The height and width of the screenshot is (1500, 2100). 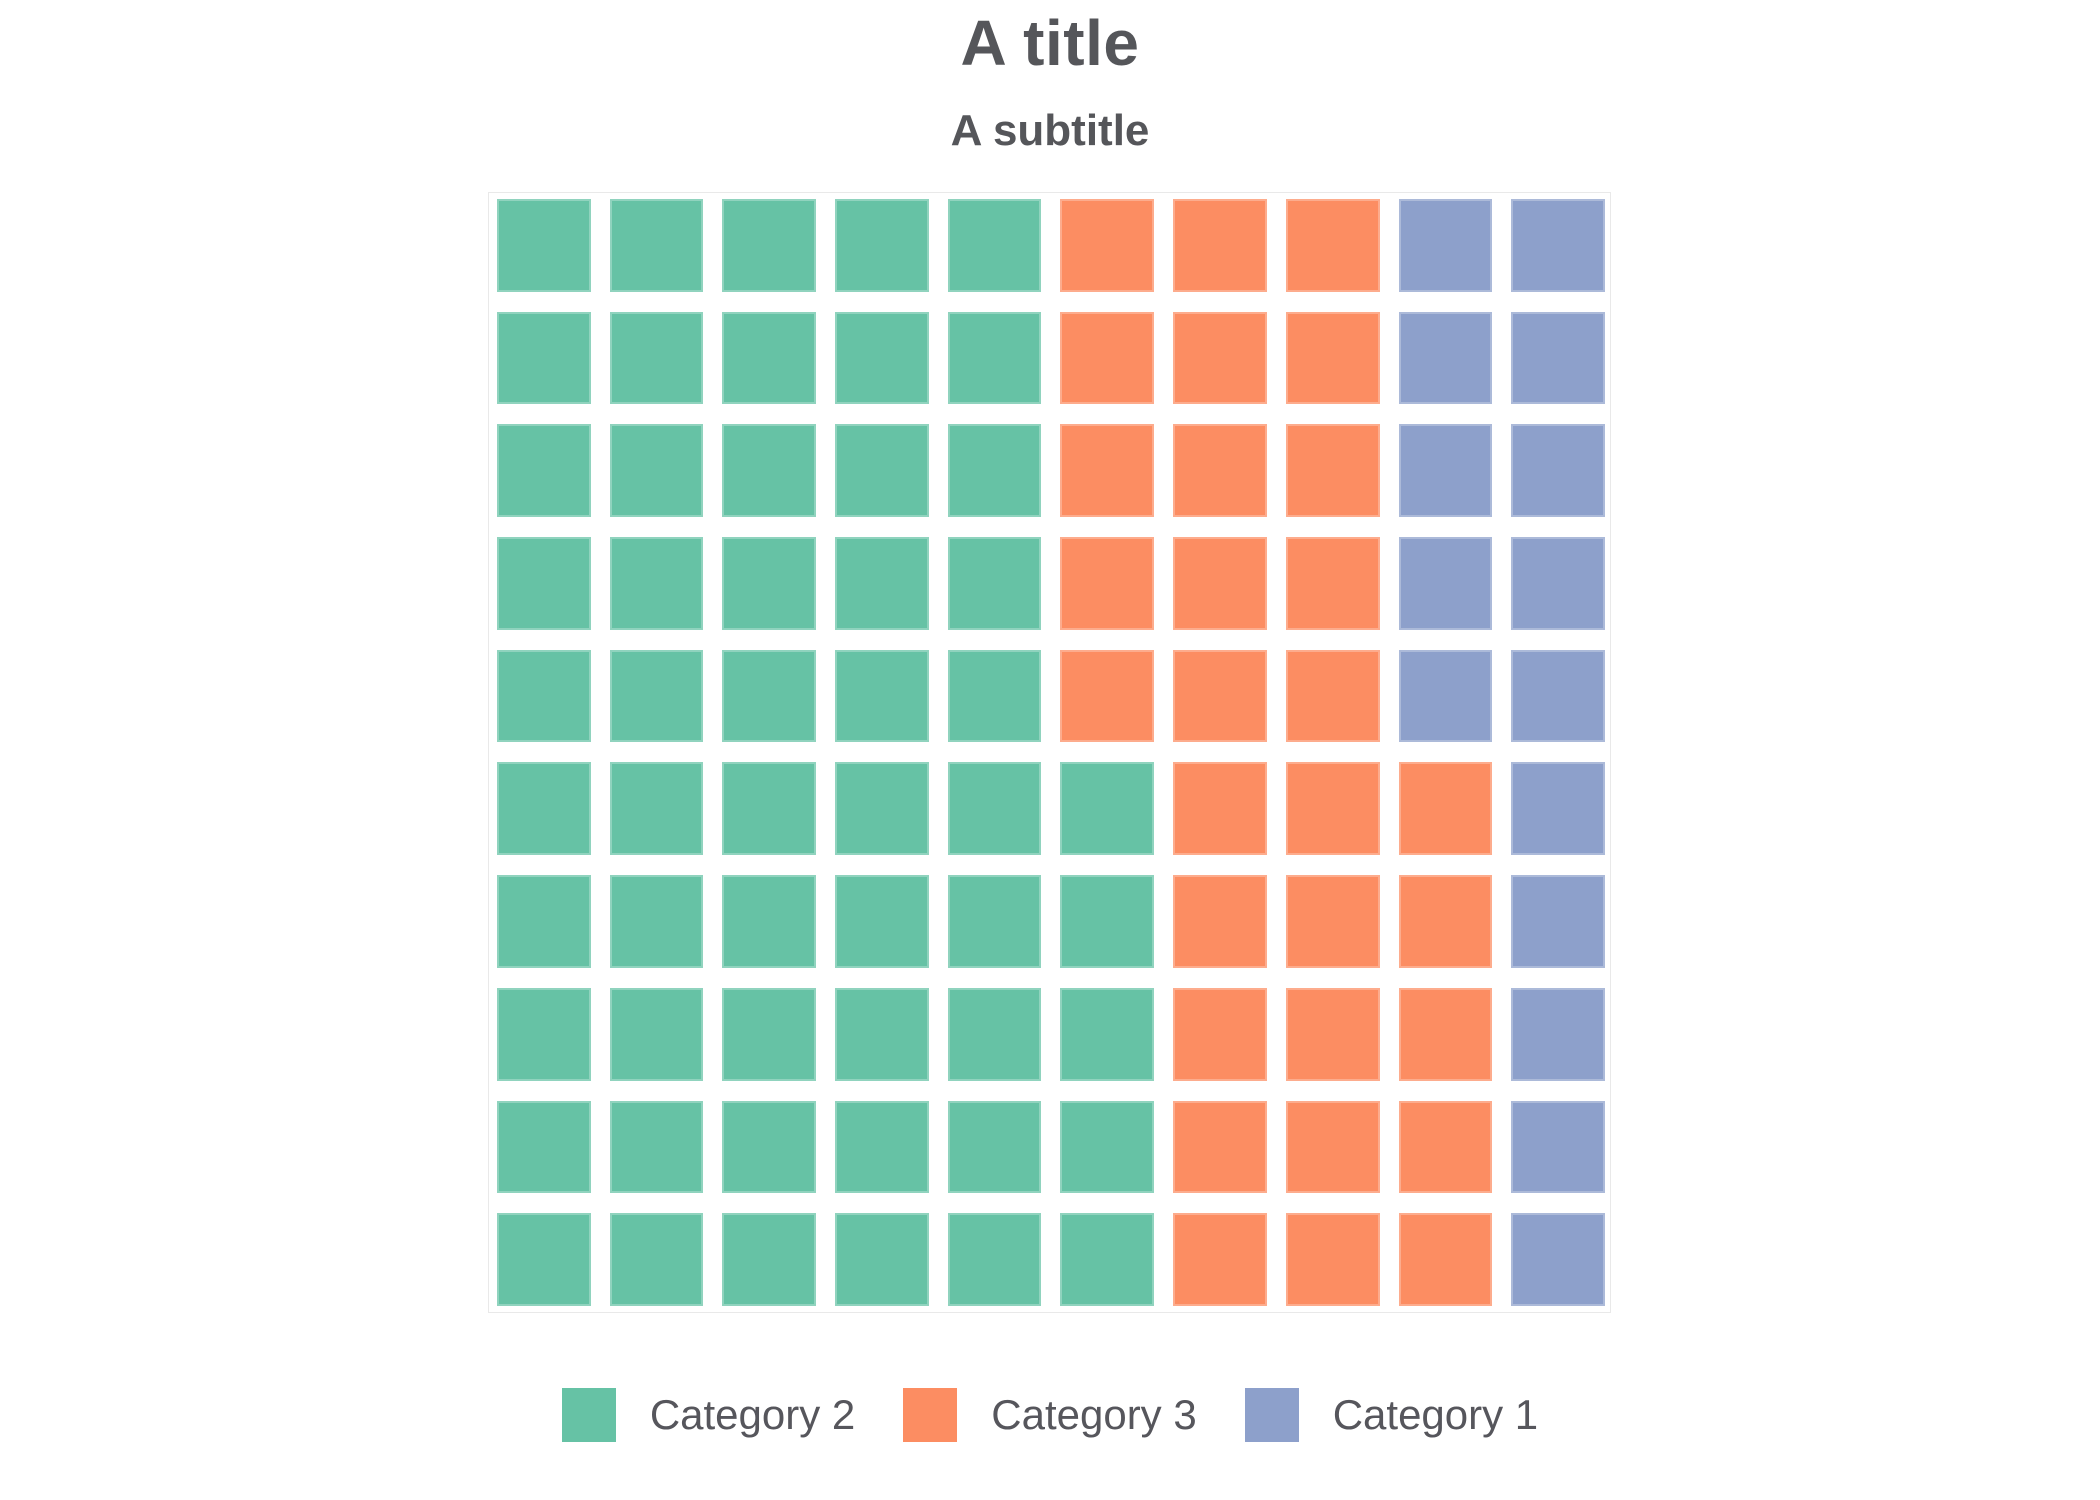 I want to click on legend: Category 2 Category 3 Category 1, so click(x=1050, y=1415).